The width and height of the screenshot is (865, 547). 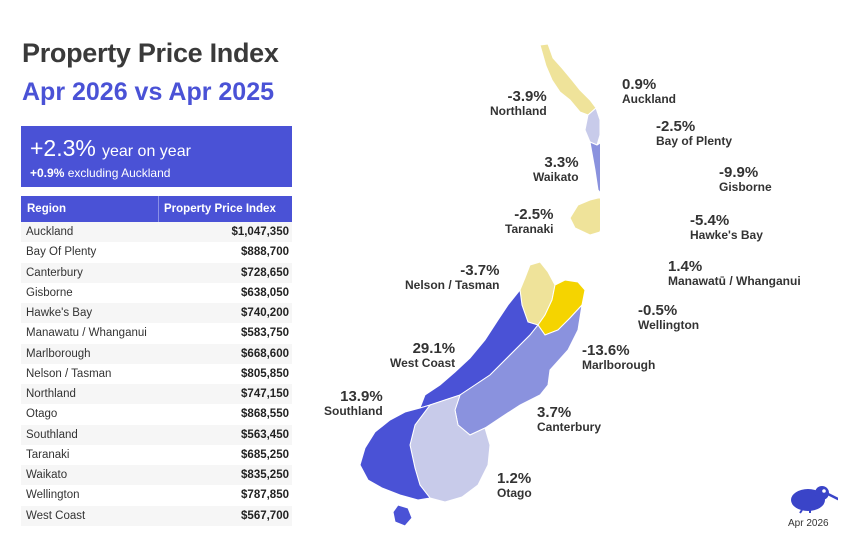 What do you see at coordinates (156, 353) in the screenshot?
I see `table-row: Marlborough $668,600` at bounding box center [156, 353].